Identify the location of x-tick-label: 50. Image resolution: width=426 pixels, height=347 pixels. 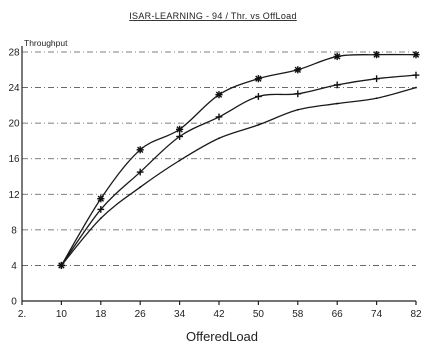
(259, 314).